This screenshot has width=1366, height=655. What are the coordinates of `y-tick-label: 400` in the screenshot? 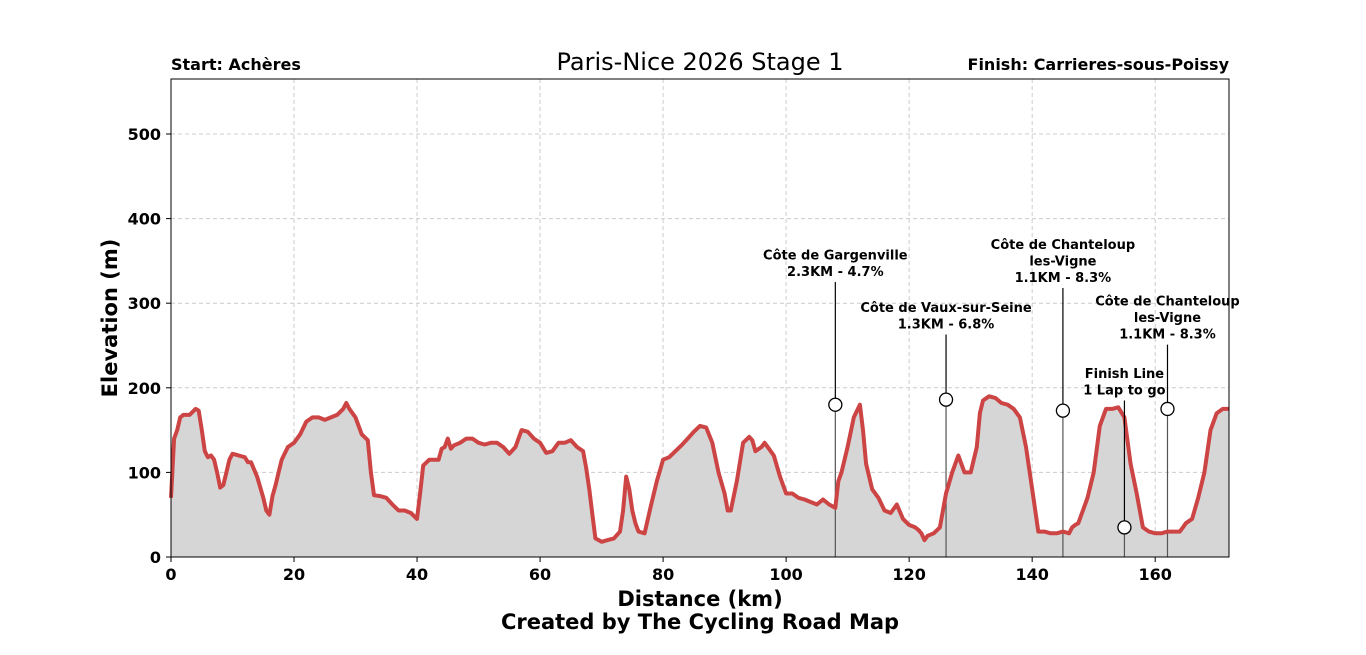 It's located at (144, 219).